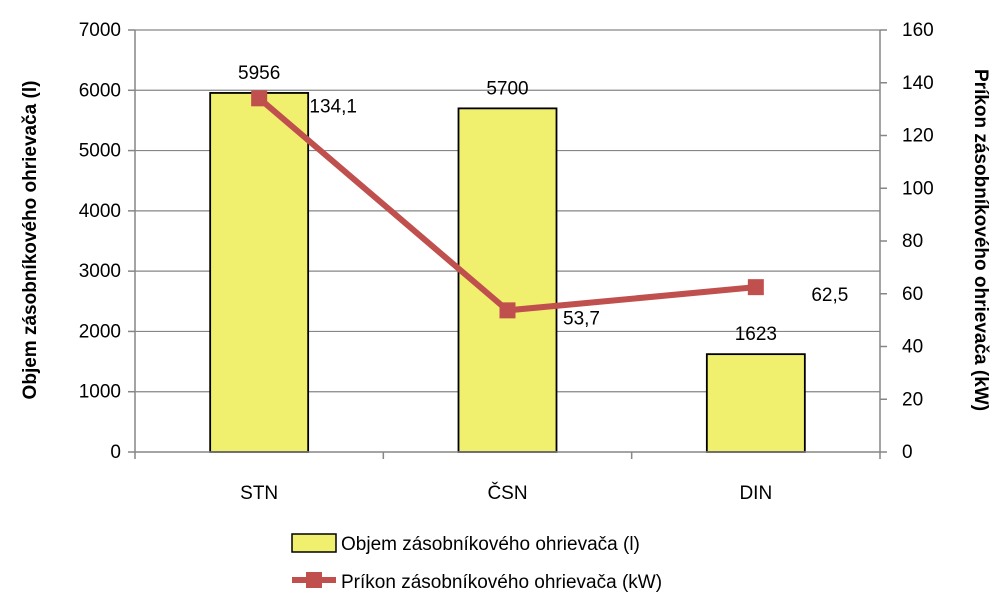  What do you see at coordinates (30, 240) in the screenshot?
I see `left-axis-title: Objem zásobníkového ohrievača (l)` at bounding box center [30, 240].